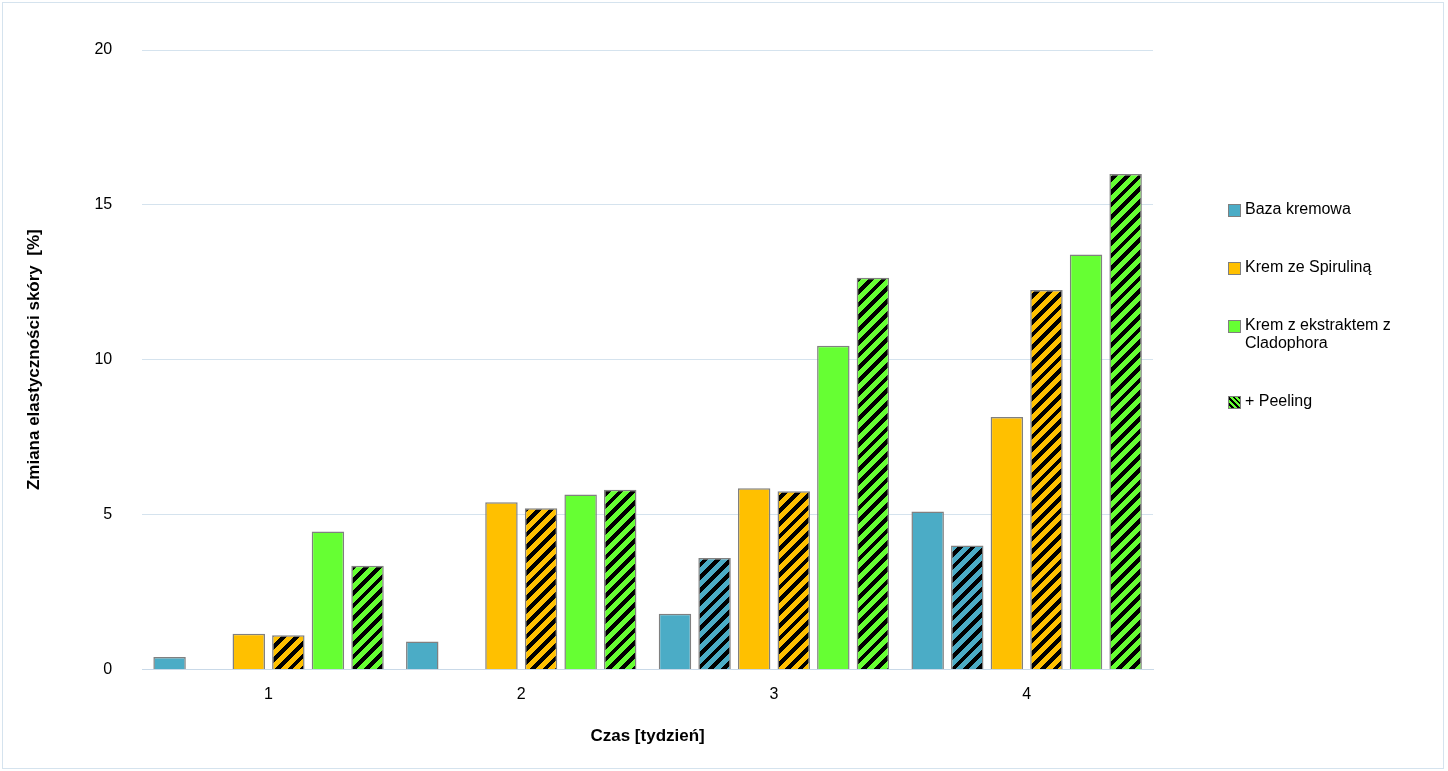 The width and height of the screenshot is (1448, 771). Describe the element at coordinates (1027, 694) in the screenshot. I see `x-tick-label: 4` at that location.